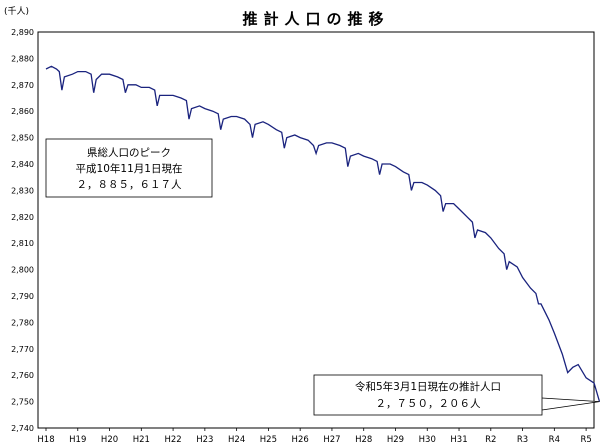 This screenshot has width=600, height=448. What do you see at coordinates (585, 440) in the screenshot?
I see `x-tick-label: R5` at bounding box center [585, 440].